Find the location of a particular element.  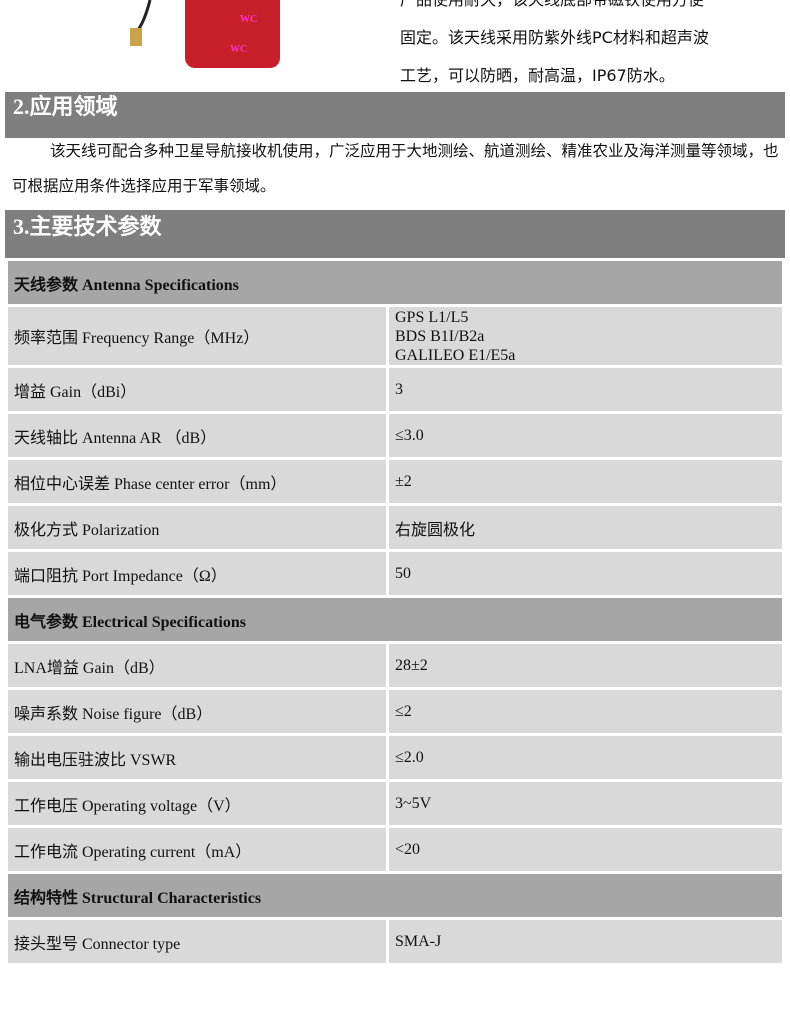

spec-label: 噪声系数 Noise figure（dB） is located at coordinates (197, 711).